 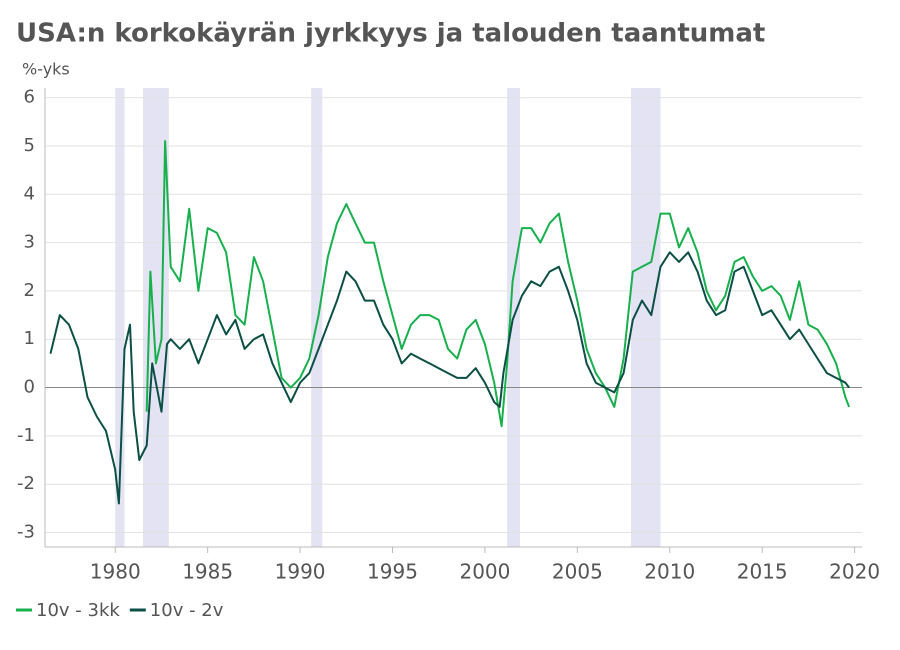 What do you see at coordinates (26, 532) in the screenshot?
I see `y-tick-label: -3` at bounding box center [26, 532].